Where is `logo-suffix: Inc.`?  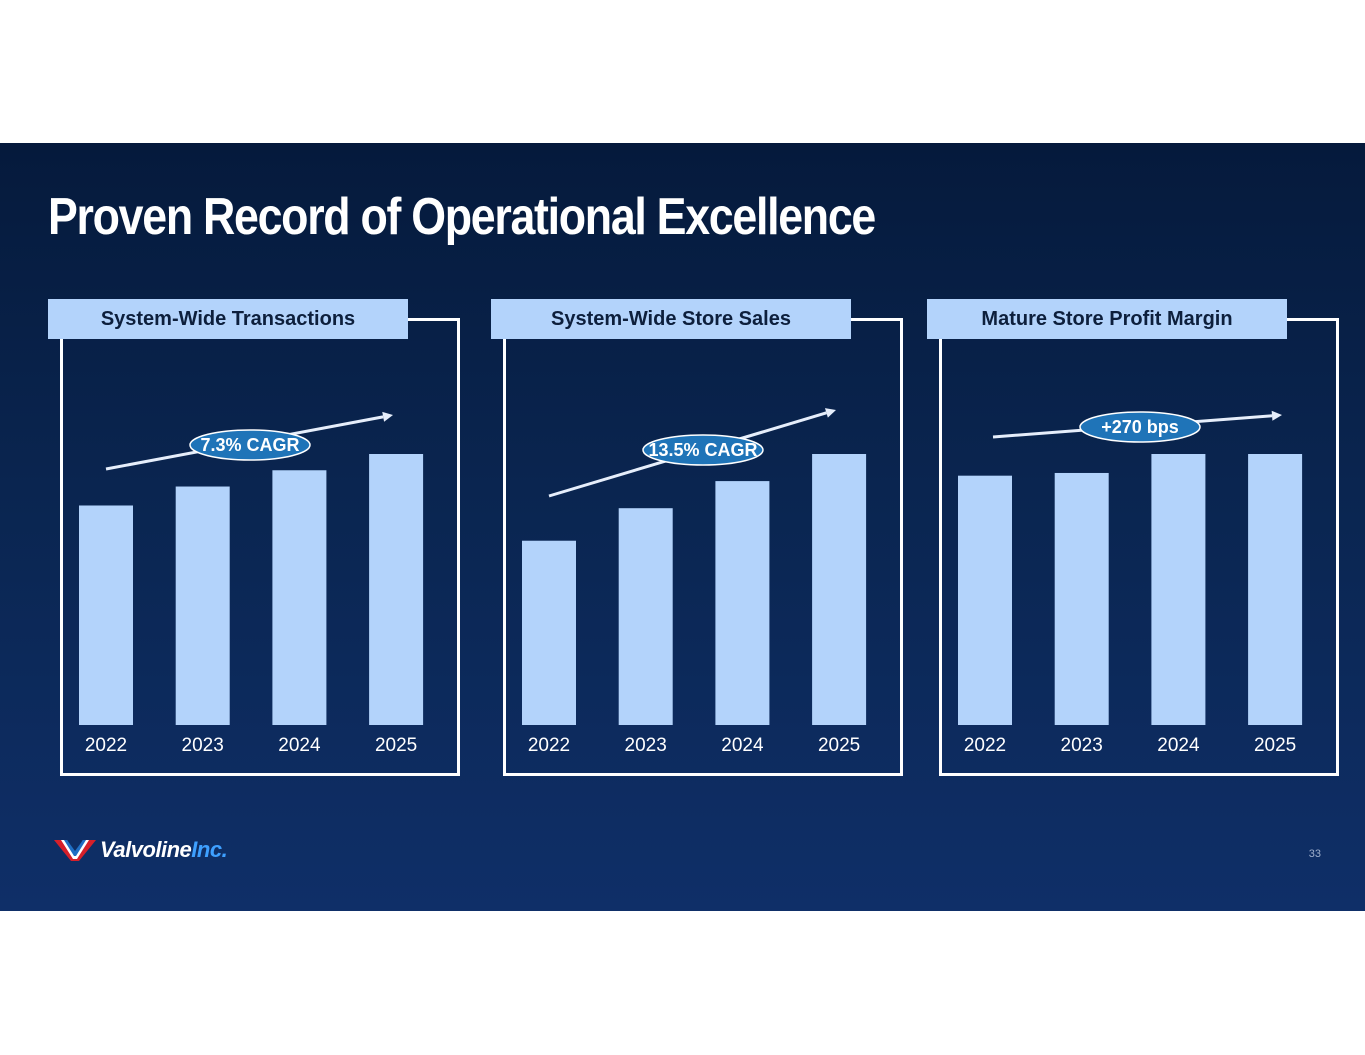
logo-suffix: Inc. is located at coordinates (209, 849).